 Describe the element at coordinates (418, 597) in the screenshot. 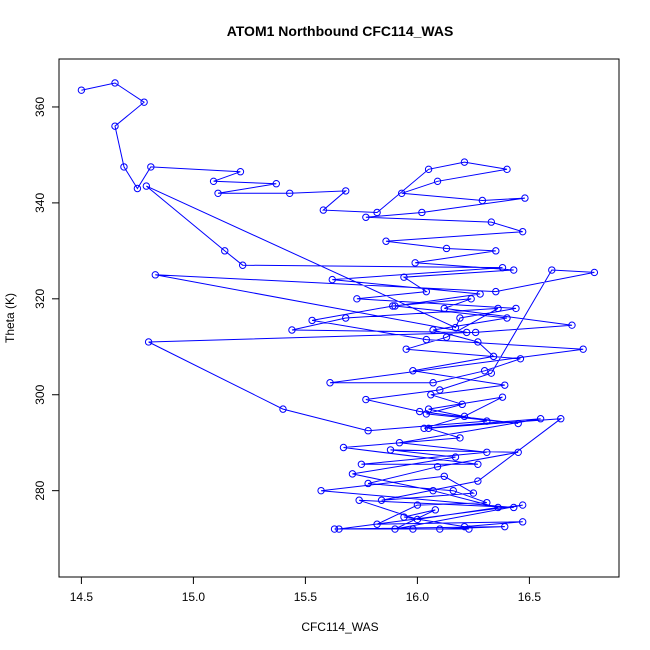

I see `x-tick-label: 16.0` at that location.